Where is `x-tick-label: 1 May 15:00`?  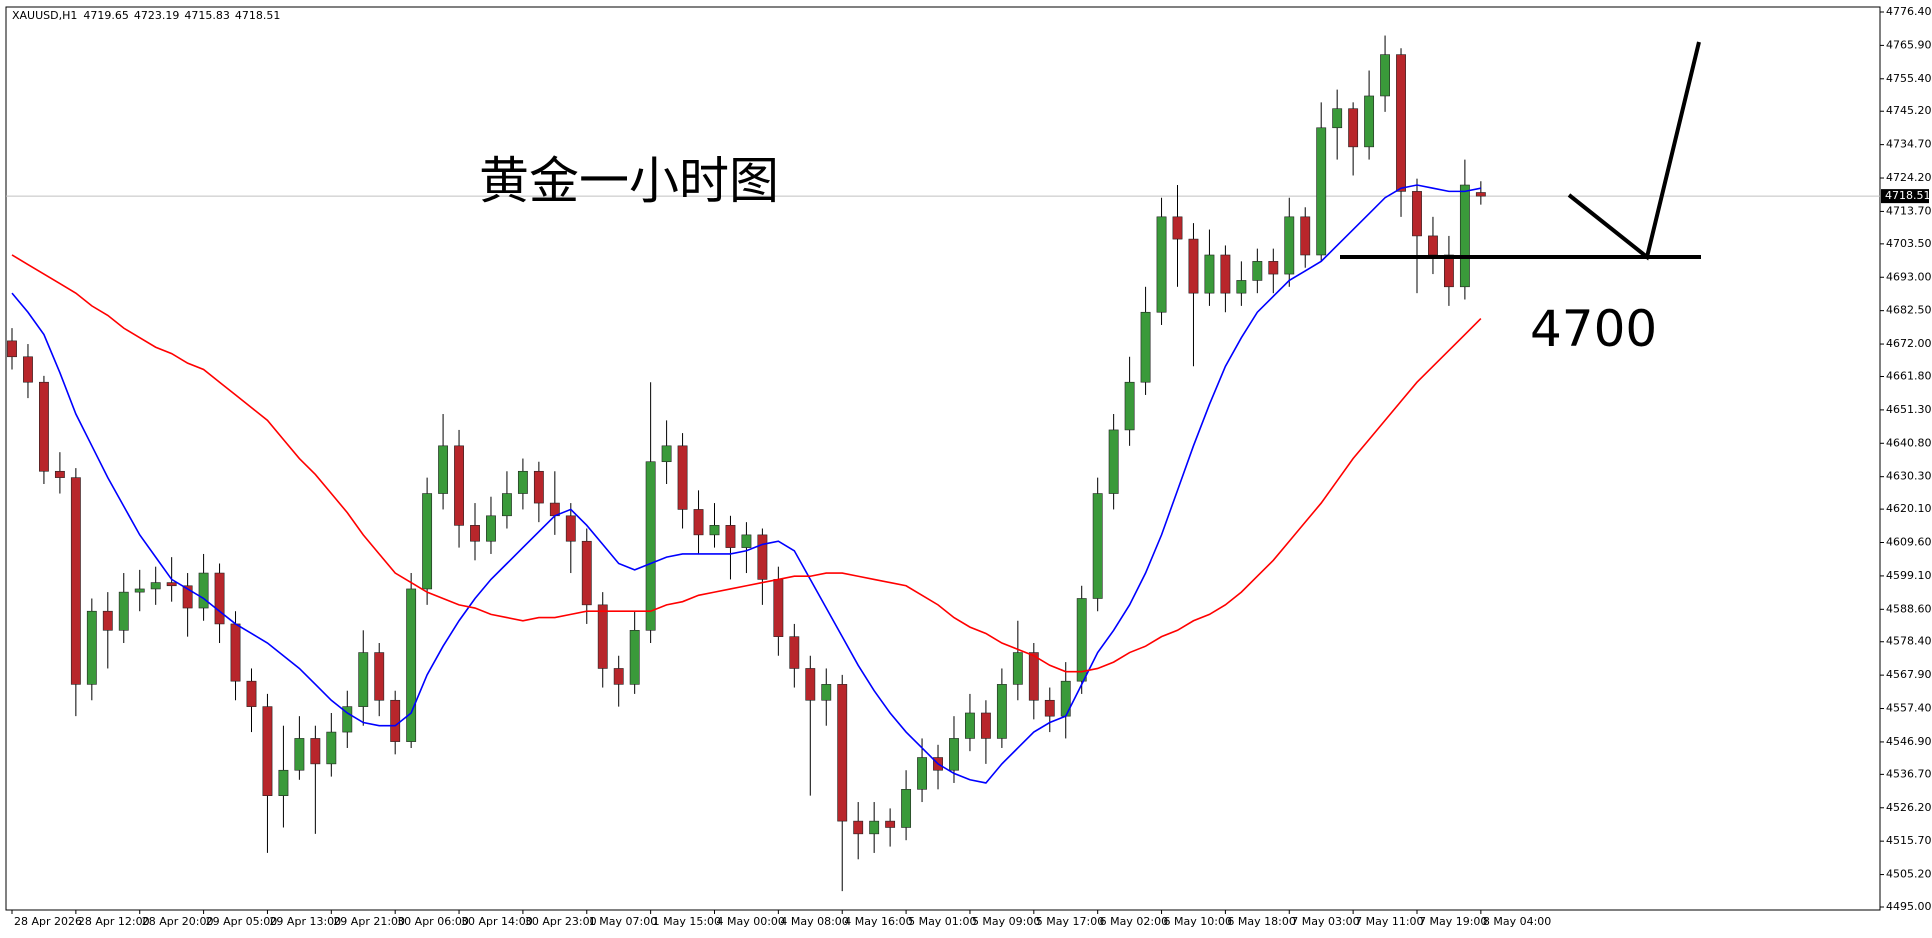 x-tick-label: 1 May 15:00 is located at coordinates (687, 921).